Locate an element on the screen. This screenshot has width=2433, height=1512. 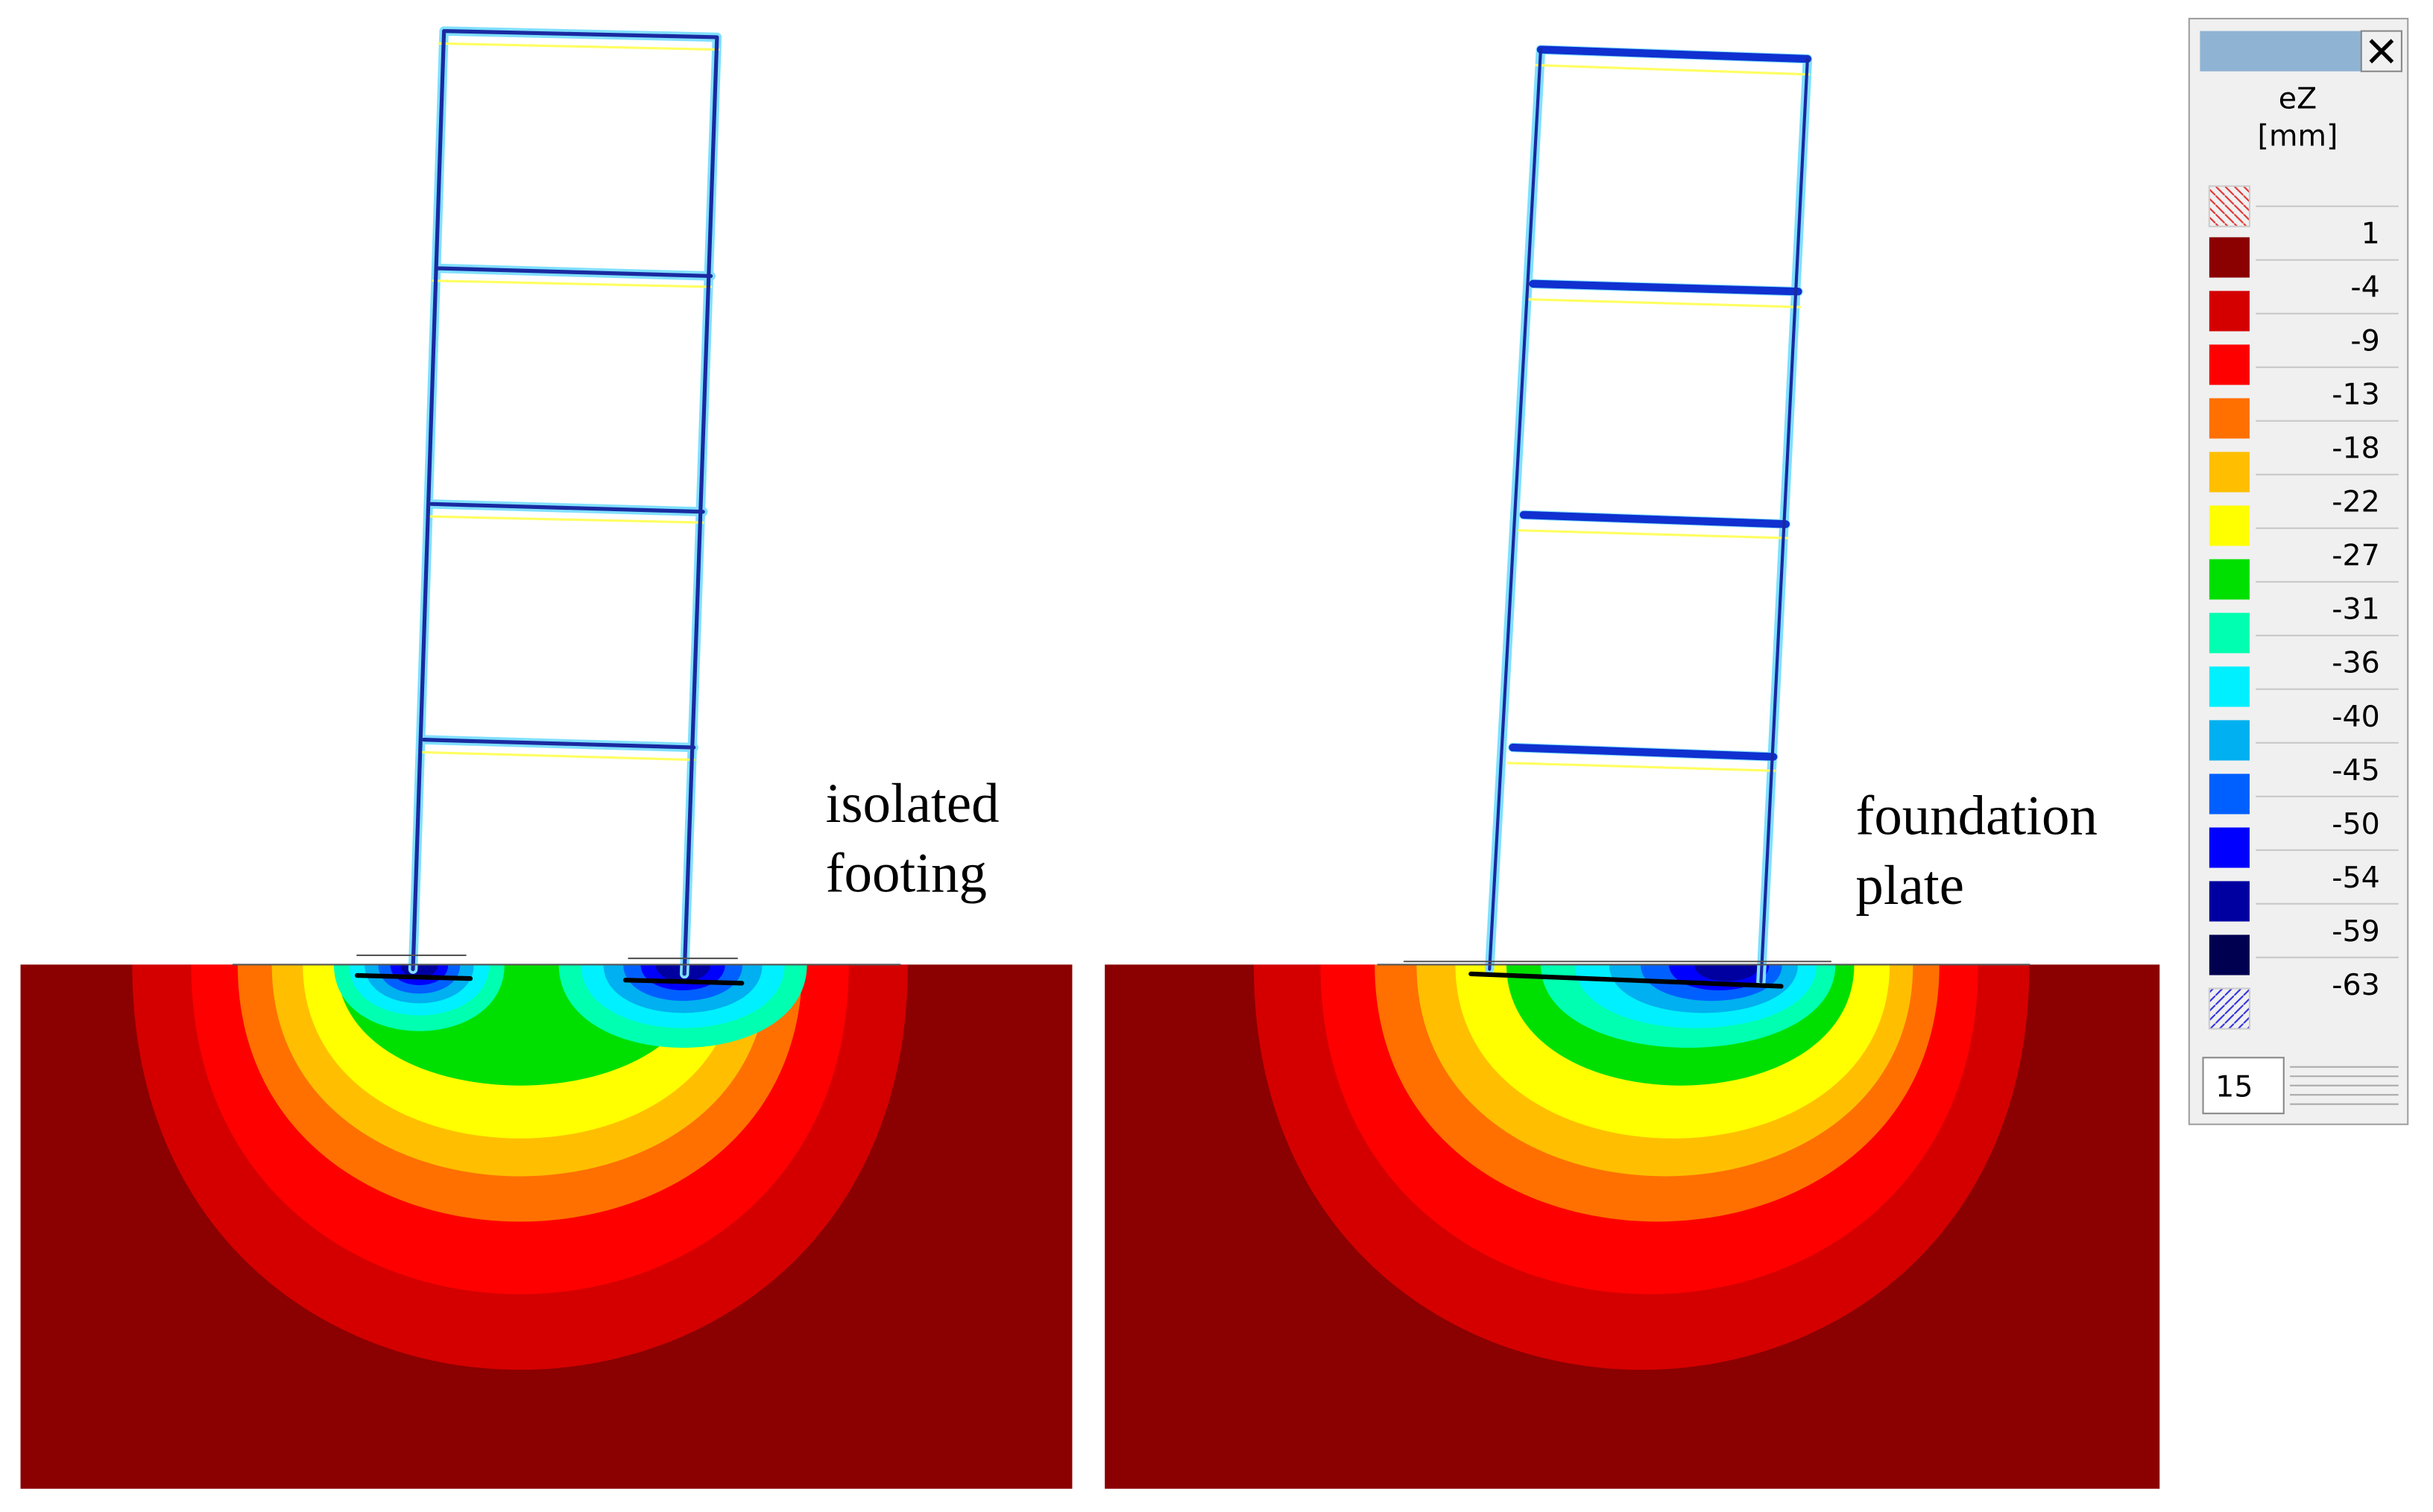
legend-value: -40 is located at coordinates (2356, 717).